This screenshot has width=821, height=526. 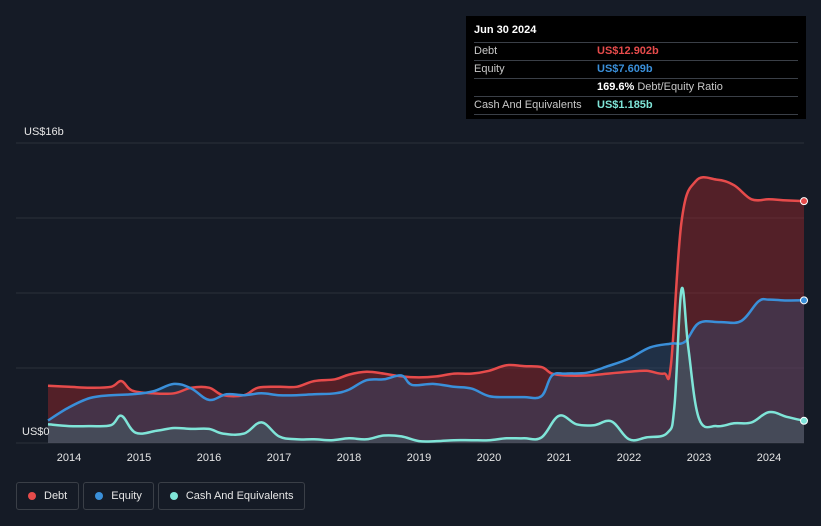 What do you see at coordinates (804, 300) in the screenshot?
I see `equity-end-point` at bounding box center [804, 300].